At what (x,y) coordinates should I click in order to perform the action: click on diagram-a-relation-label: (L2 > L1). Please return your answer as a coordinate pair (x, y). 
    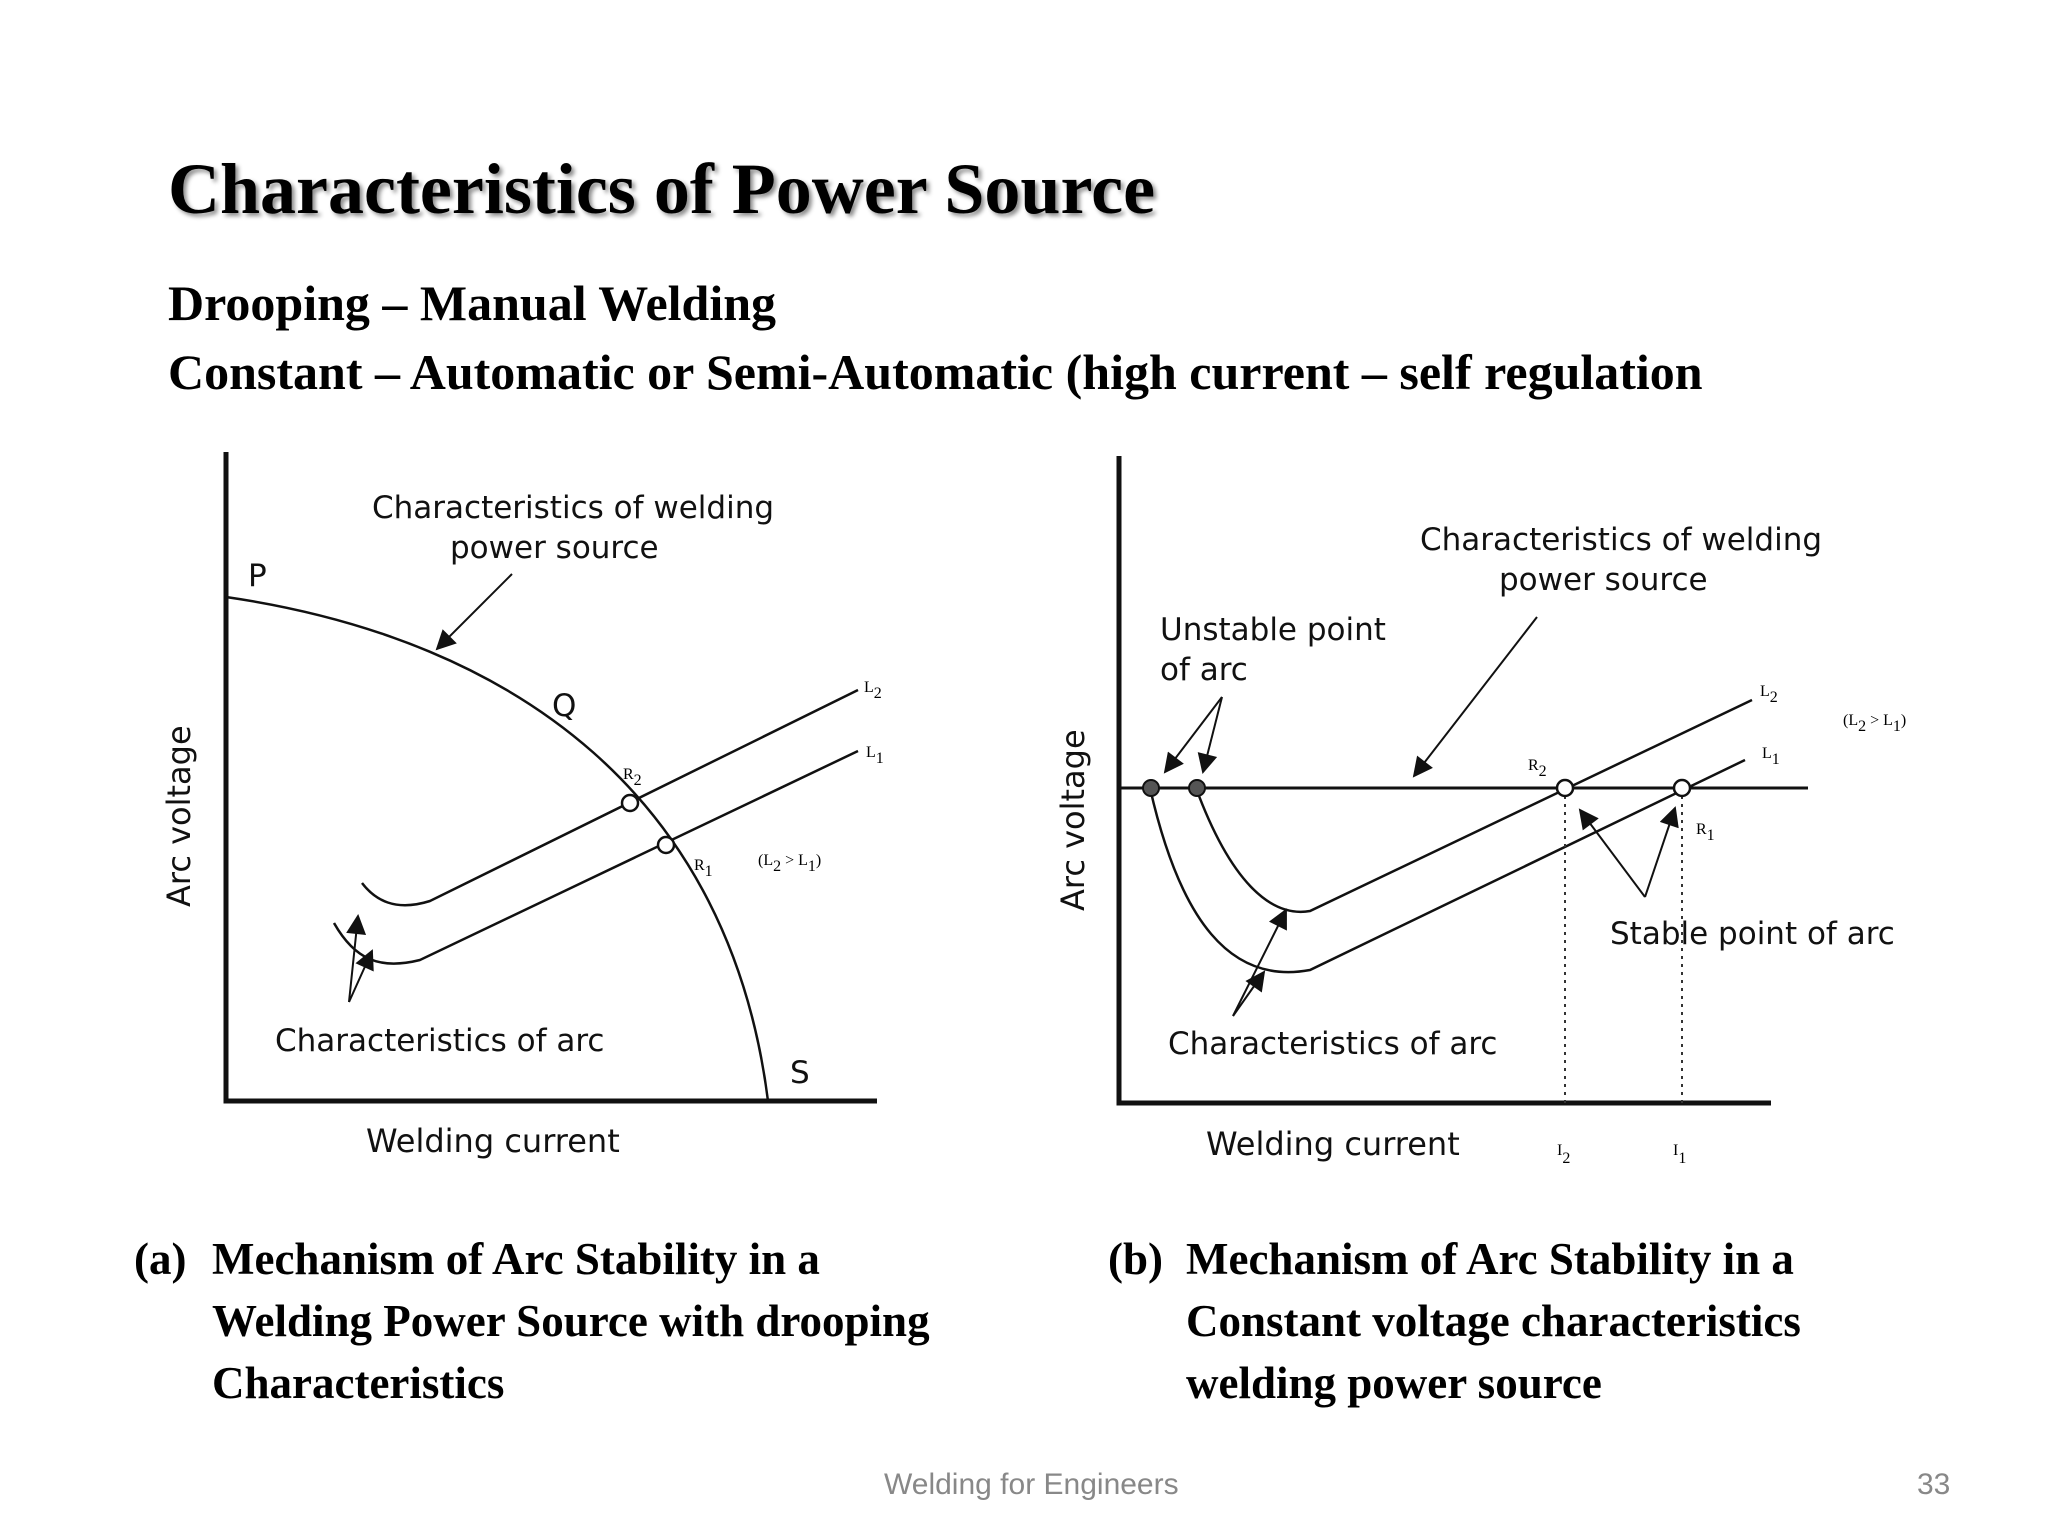
    Looking at the image, I should click on (789, 863).